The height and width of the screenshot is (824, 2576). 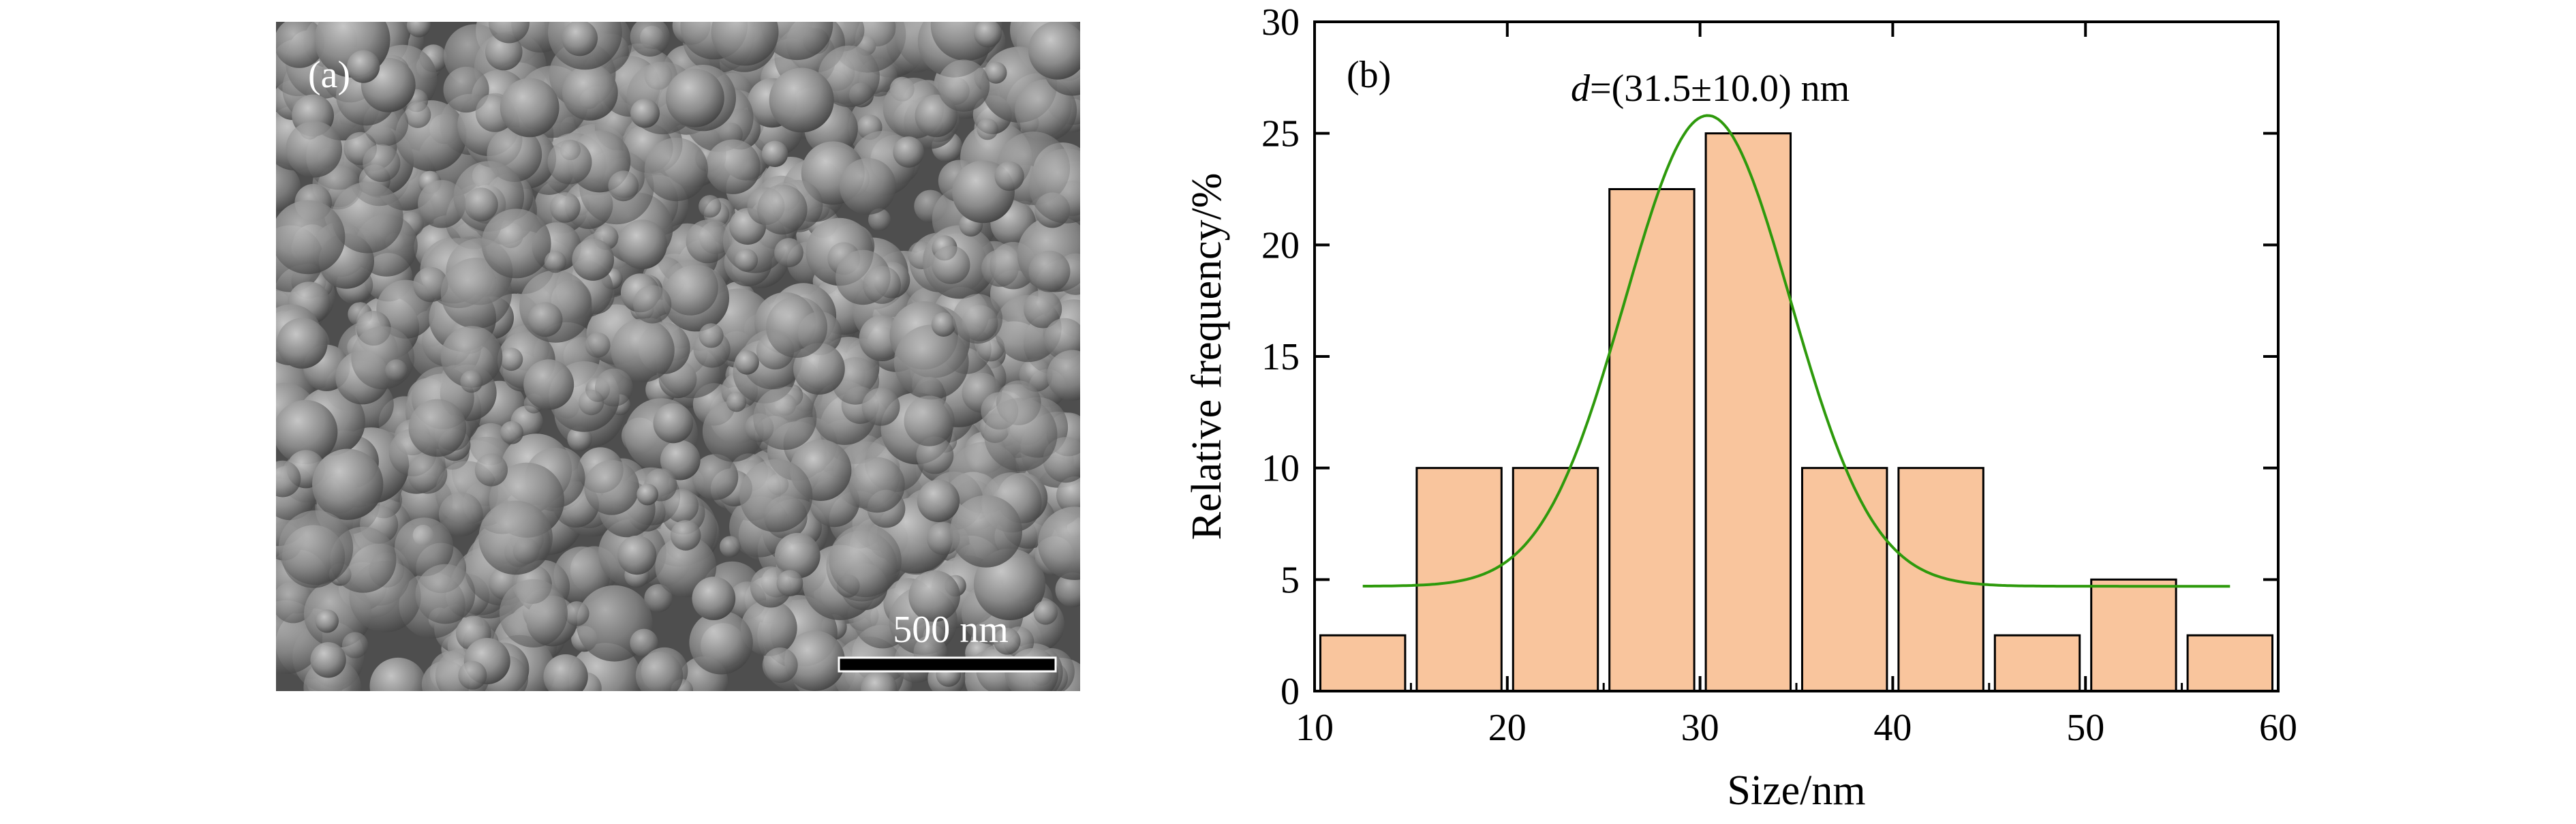 I want to click on y-axis-label: Relative frequency/%, so click(x=1207, y=356).